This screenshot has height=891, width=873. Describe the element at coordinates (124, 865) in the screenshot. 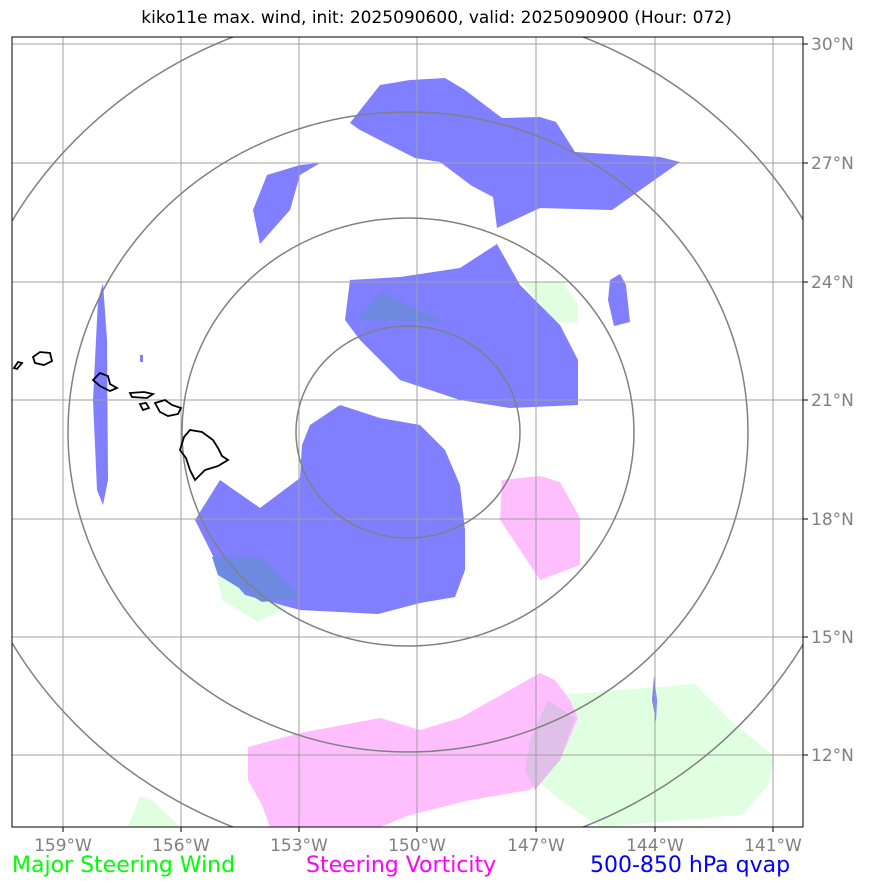

I see `legend-steering-wind: Major Steering Wind` at that location.